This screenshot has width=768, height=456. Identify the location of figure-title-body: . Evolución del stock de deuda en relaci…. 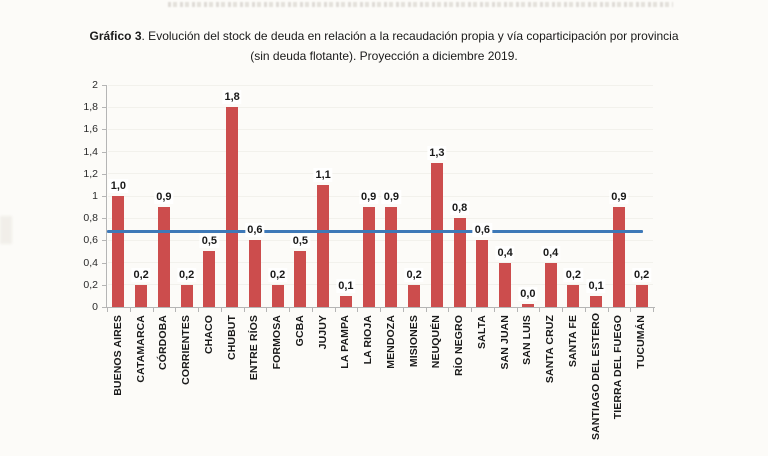
(410, 46).